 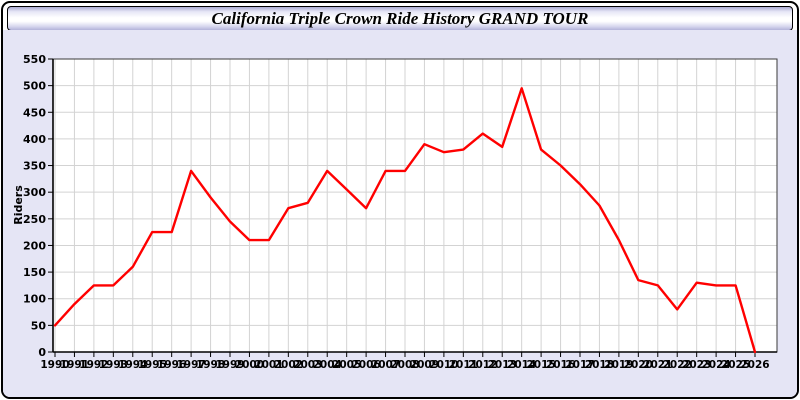 I want to click on x-axis-label: 1990, so click(x=54, y=365).